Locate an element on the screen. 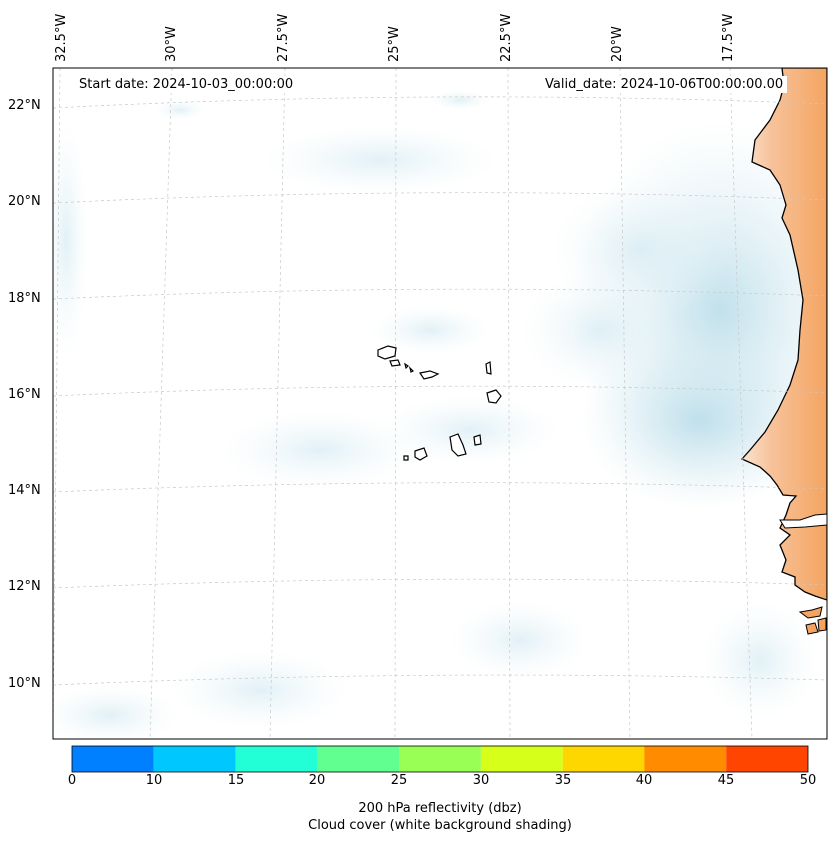 Image resolution: width=837 pixels, height=843 pixels. lat-label-14n: 14°N is located at coordinates (24, 490).